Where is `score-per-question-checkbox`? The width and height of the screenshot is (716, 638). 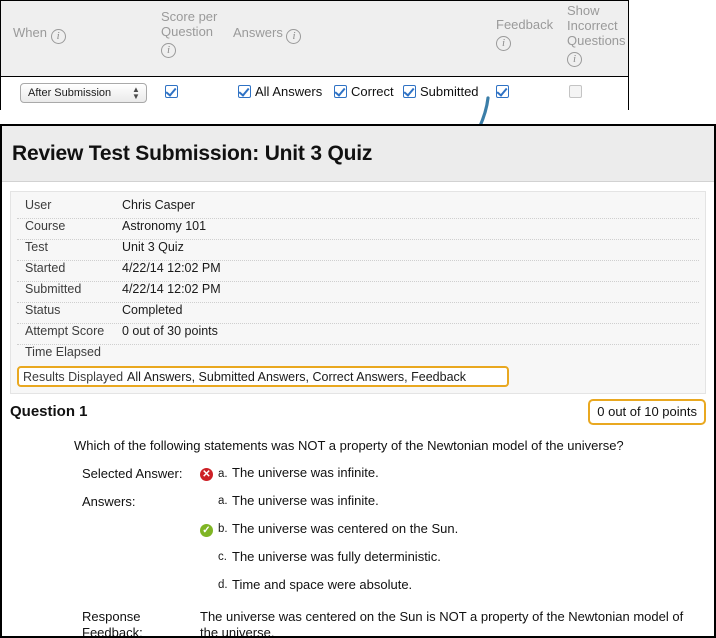
score-per-question-checkbox is located at coordinates (171, 91).